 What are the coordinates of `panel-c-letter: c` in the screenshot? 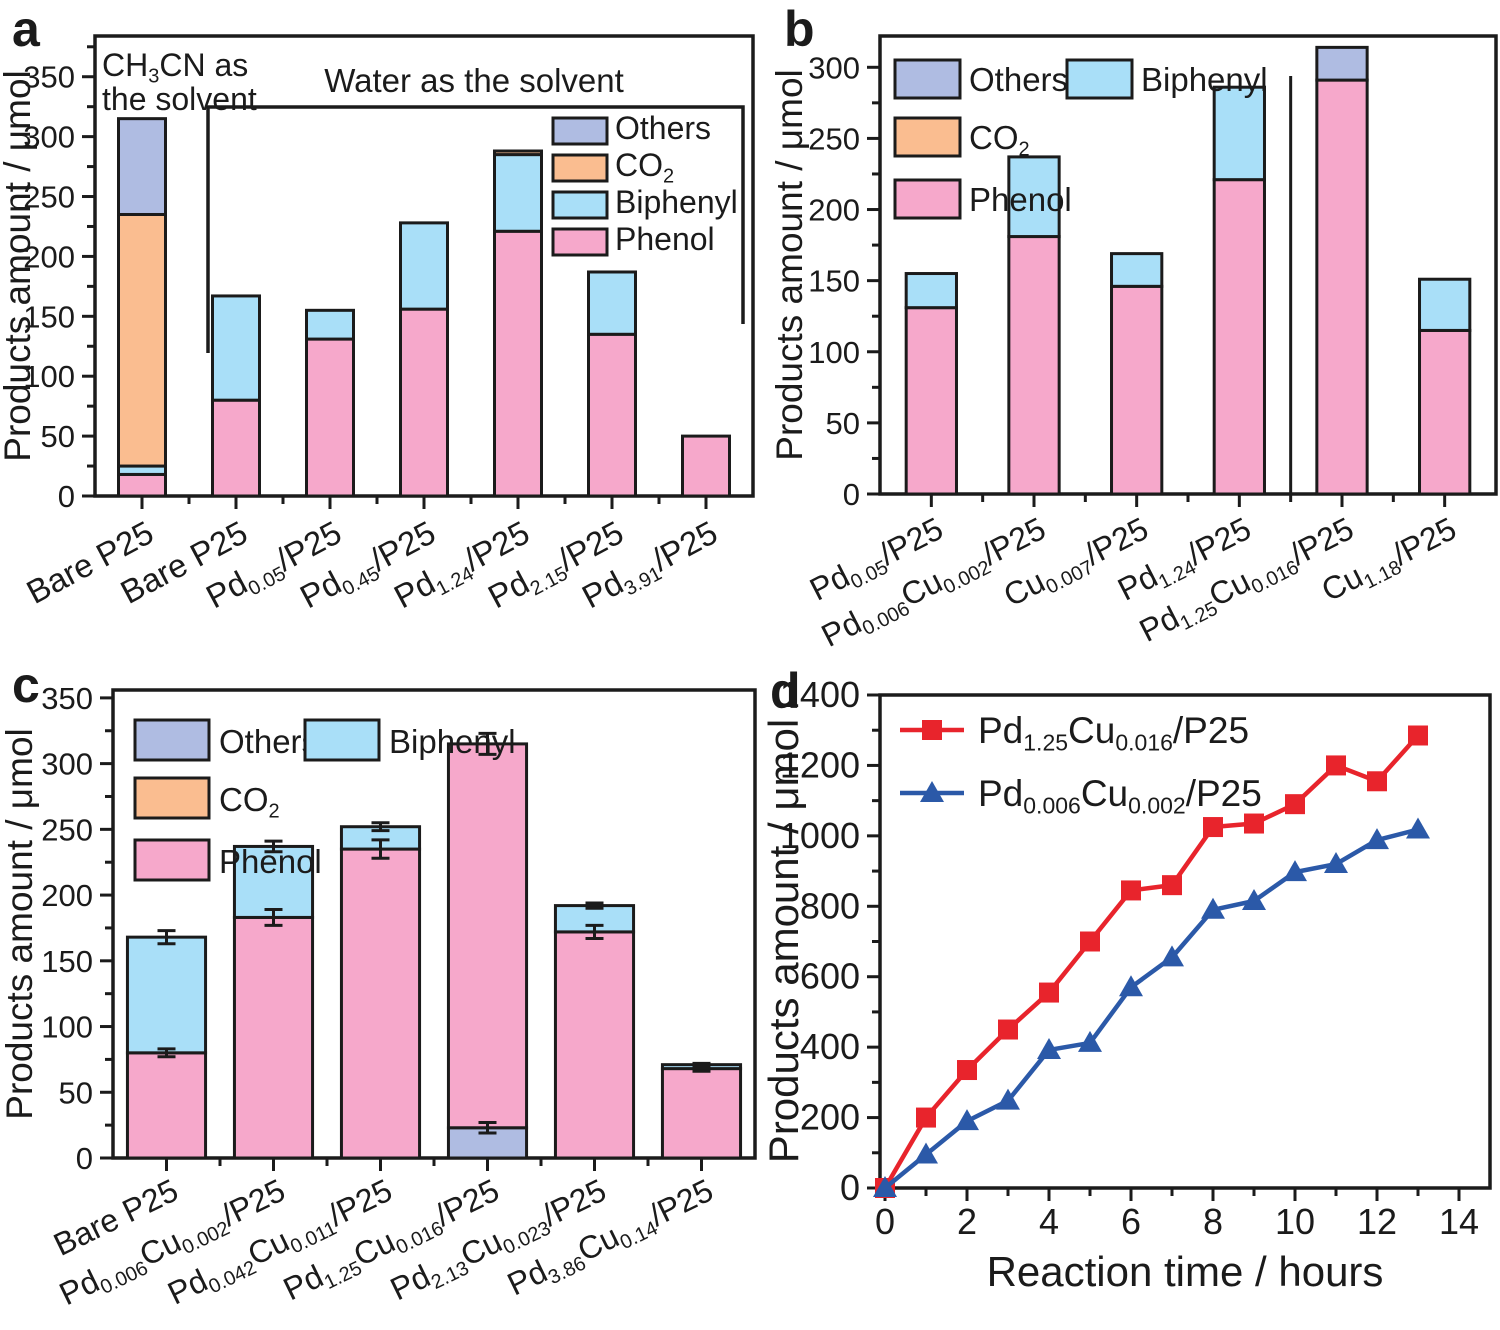 It's located at (26, 685).